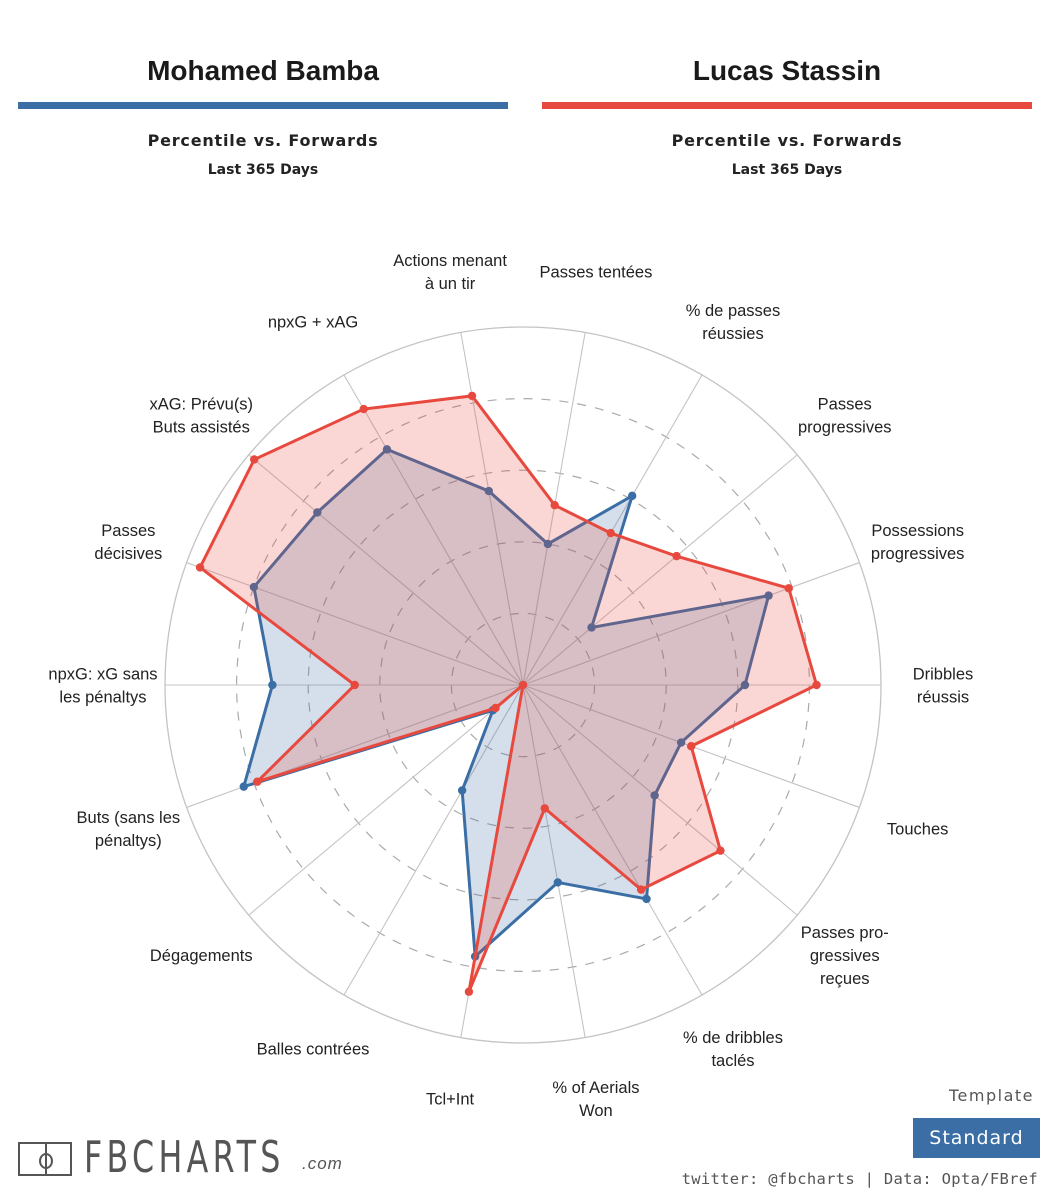 This screenshot has height=1200, width=1050. What do you see at coordinates (733, 322) in the screenshot?
I see `metric-label: % de passes réussies` at bounding box center [733, 322].